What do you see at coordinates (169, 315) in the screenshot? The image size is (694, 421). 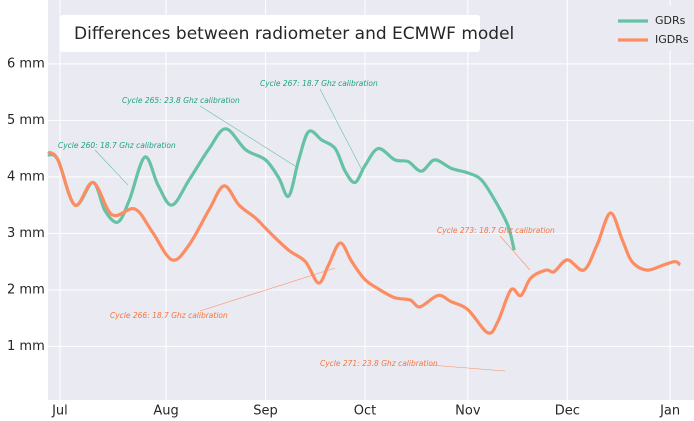 I see `annotation: Cycle 266: 18.7 Ghz calibration` at bounding box center [169, 315].